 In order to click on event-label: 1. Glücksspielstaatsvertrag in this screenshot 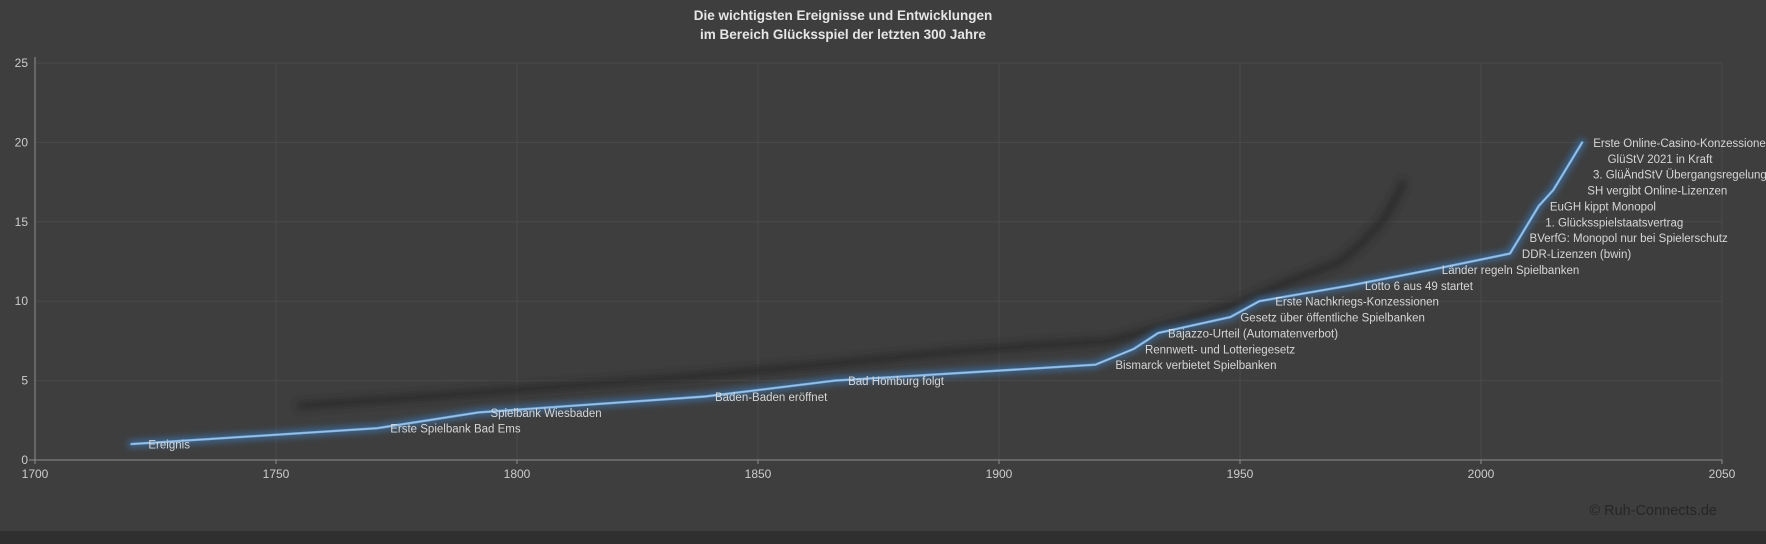, I will do `click(1614, 223)`.